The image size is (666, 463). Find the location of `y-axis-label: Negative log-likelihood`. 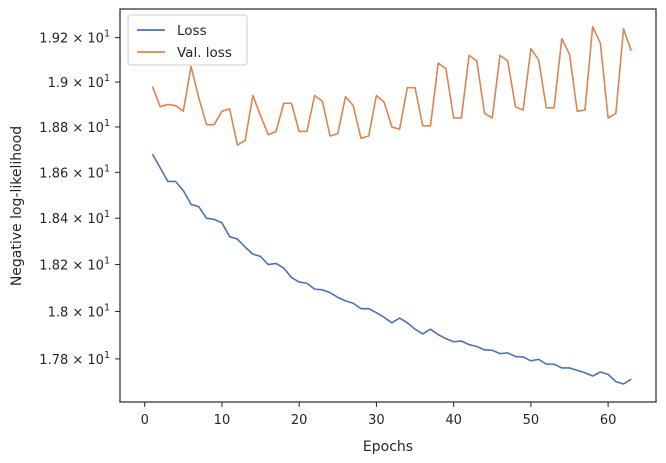

y-axis-label: Negative log-likelihood is located at coordinates (17, 206).